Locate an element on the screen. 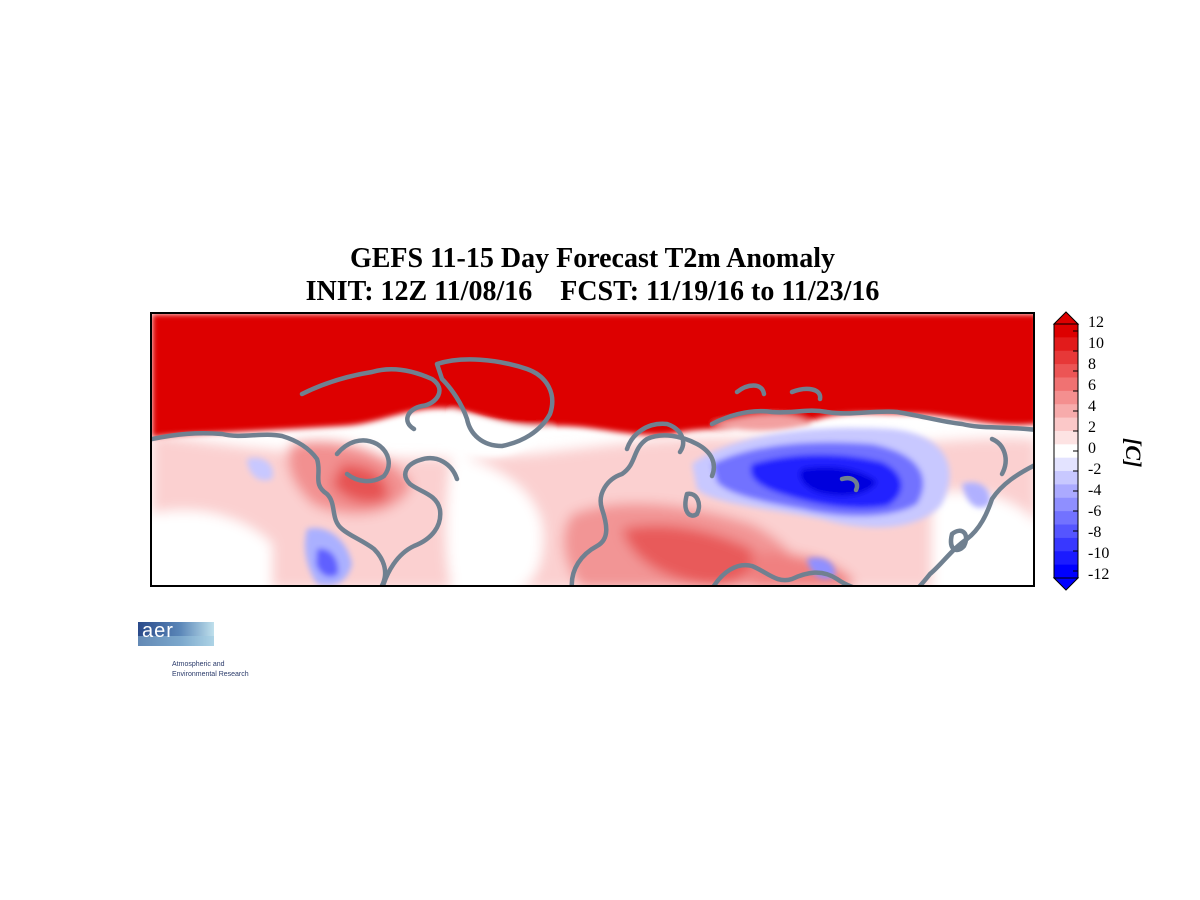 Image resolution: width=1200 pixels, height=900 pixels. north-america-coast is located at coordinates (270, 507).